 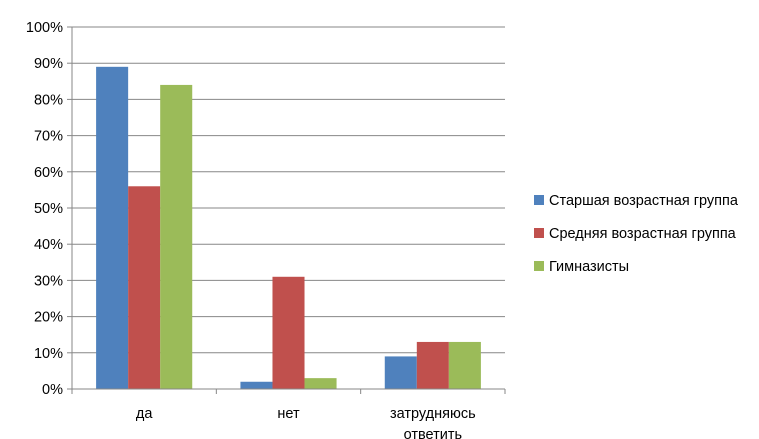 What do you see at coordinates (589, 267) in the screenshot?
I see `legend-label: Гимназисты` at bounding box center [589, 267].